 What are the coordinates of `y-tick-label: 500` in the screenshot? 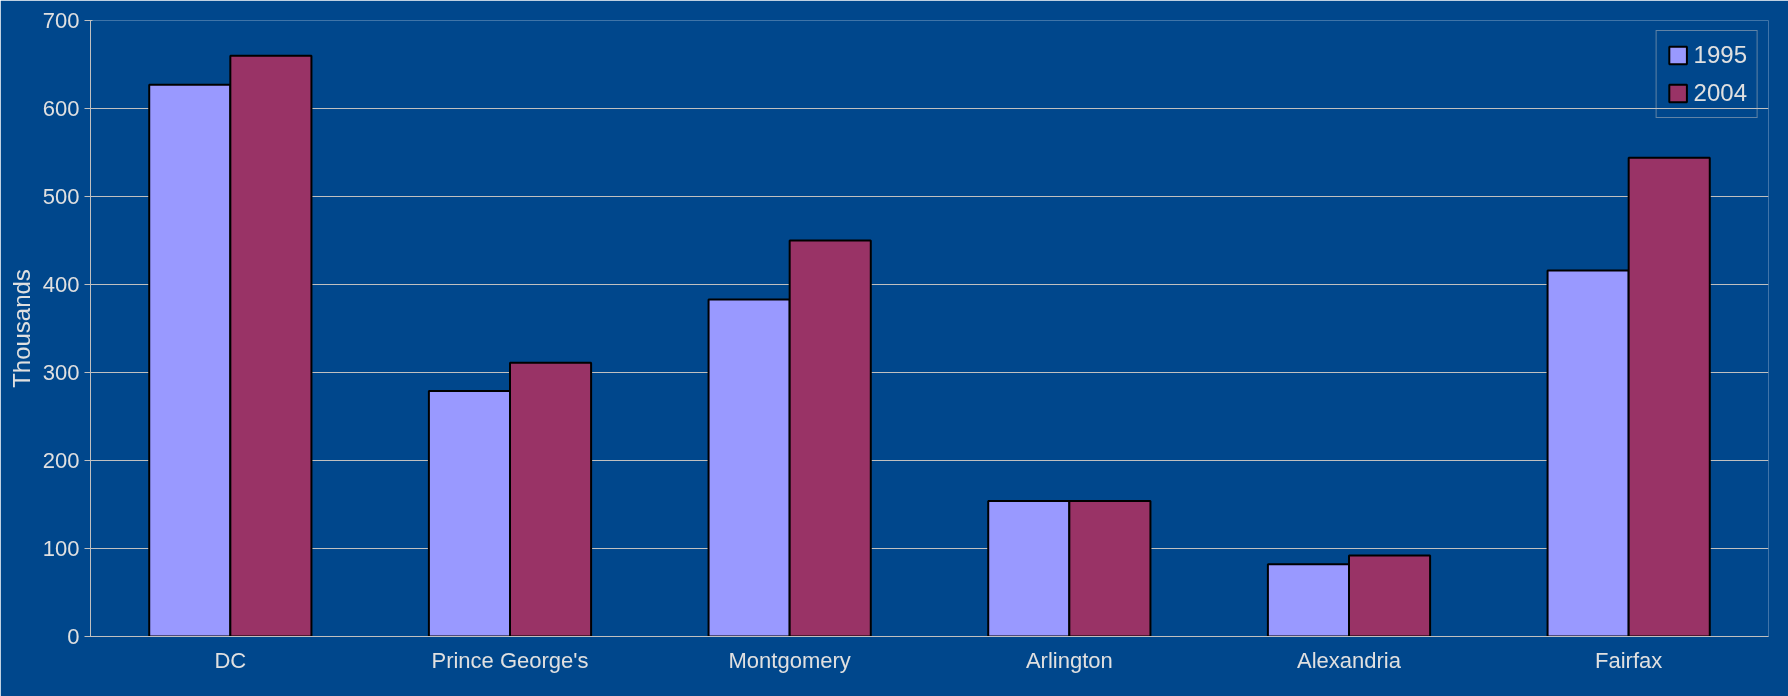 It's located at (61, 196).